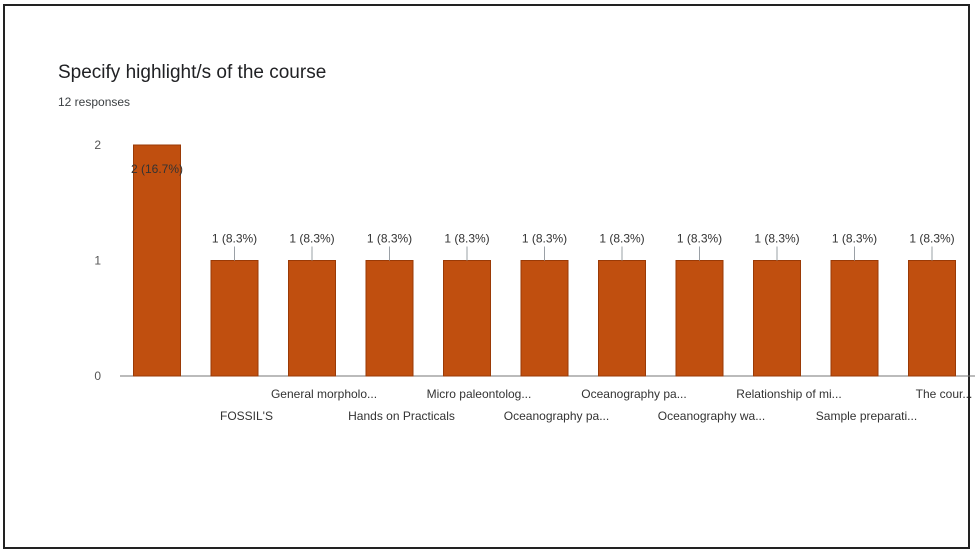  Describe the element at coordinates (246, 416) in the screenshot. I see `x-tick-label: FOSSIL'S` at that location.